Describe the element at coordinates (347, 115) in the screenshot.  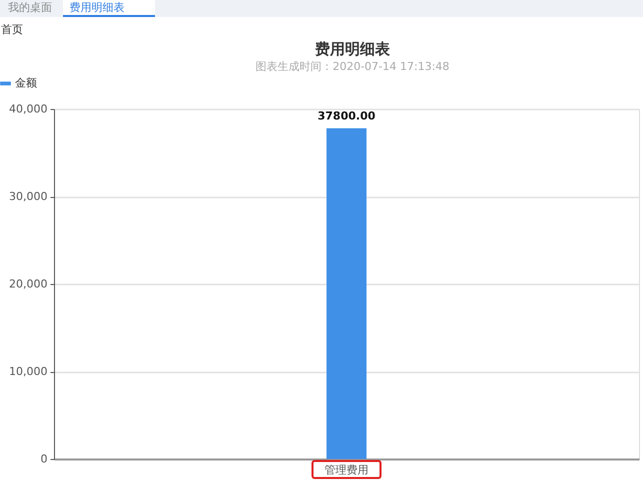
I see `data-label: 37800.00` at that location.